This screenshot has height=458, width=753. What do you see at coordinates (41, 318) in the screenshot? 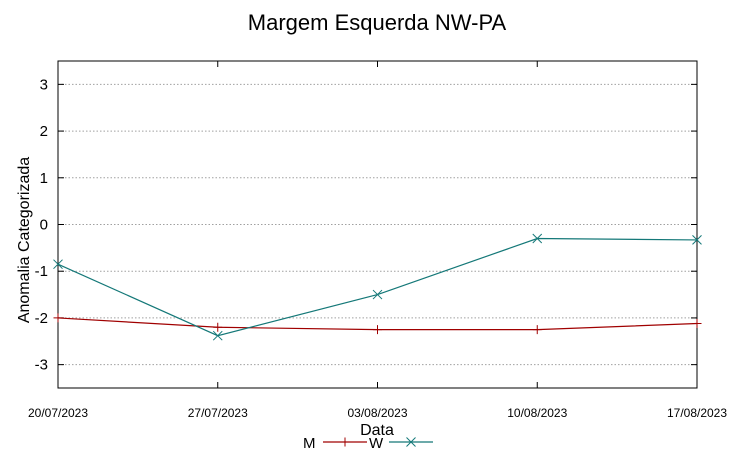
I see `y-tick-label: -2` at bounding box center [41, 318].